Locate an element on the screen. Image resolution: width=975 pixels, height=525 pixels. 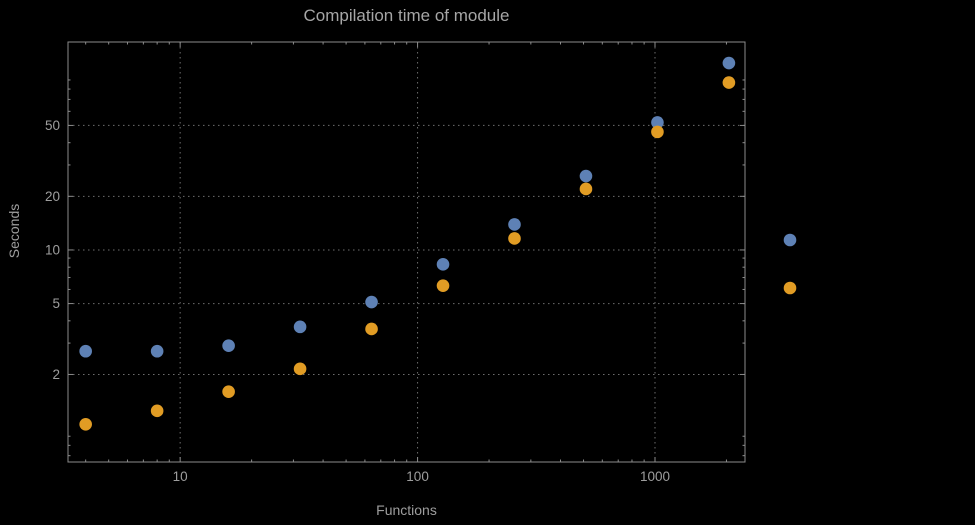
y-tick-label: 5 is located at coordinates (56, 303).